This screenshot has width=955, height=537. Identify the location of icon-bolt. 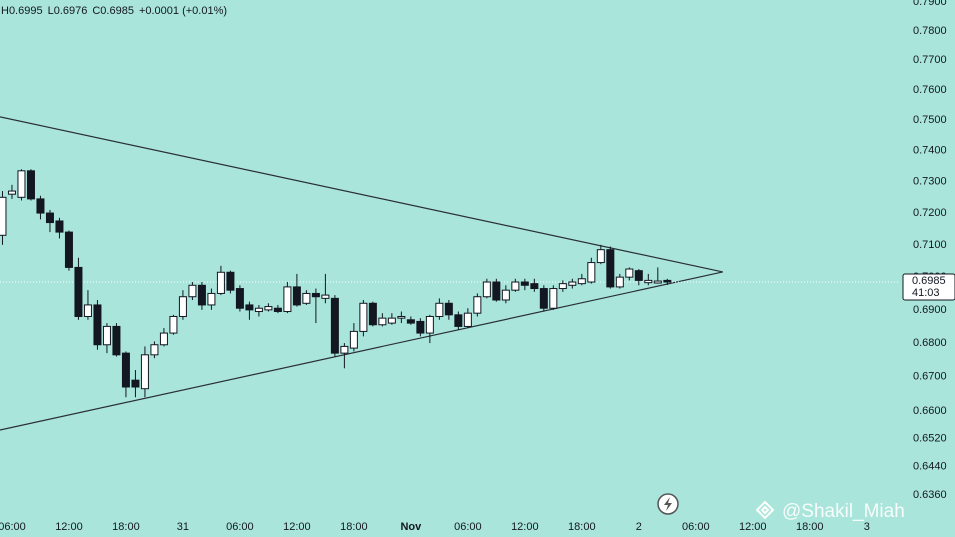
(668, 504).